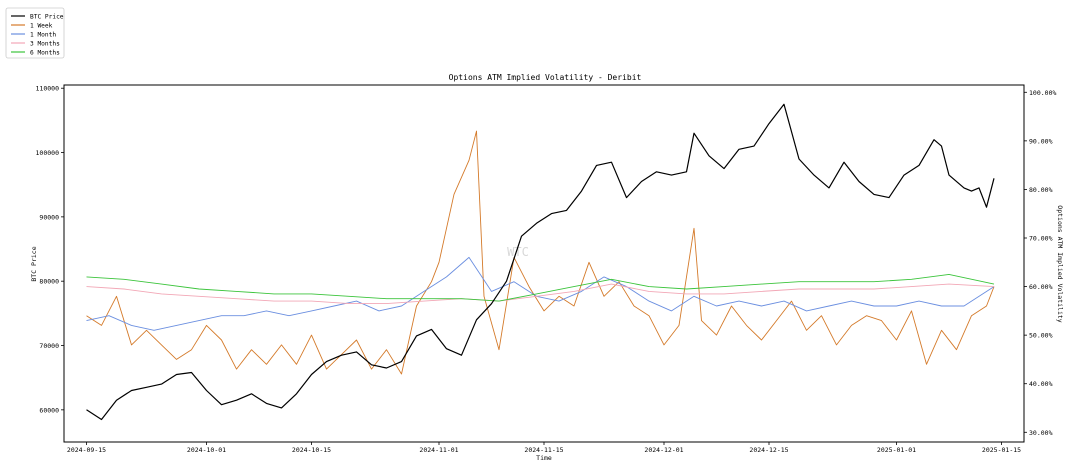 This screenshot has height=472, width=1071. I want to click on legend-label: 1 Month, so click(43, 34).